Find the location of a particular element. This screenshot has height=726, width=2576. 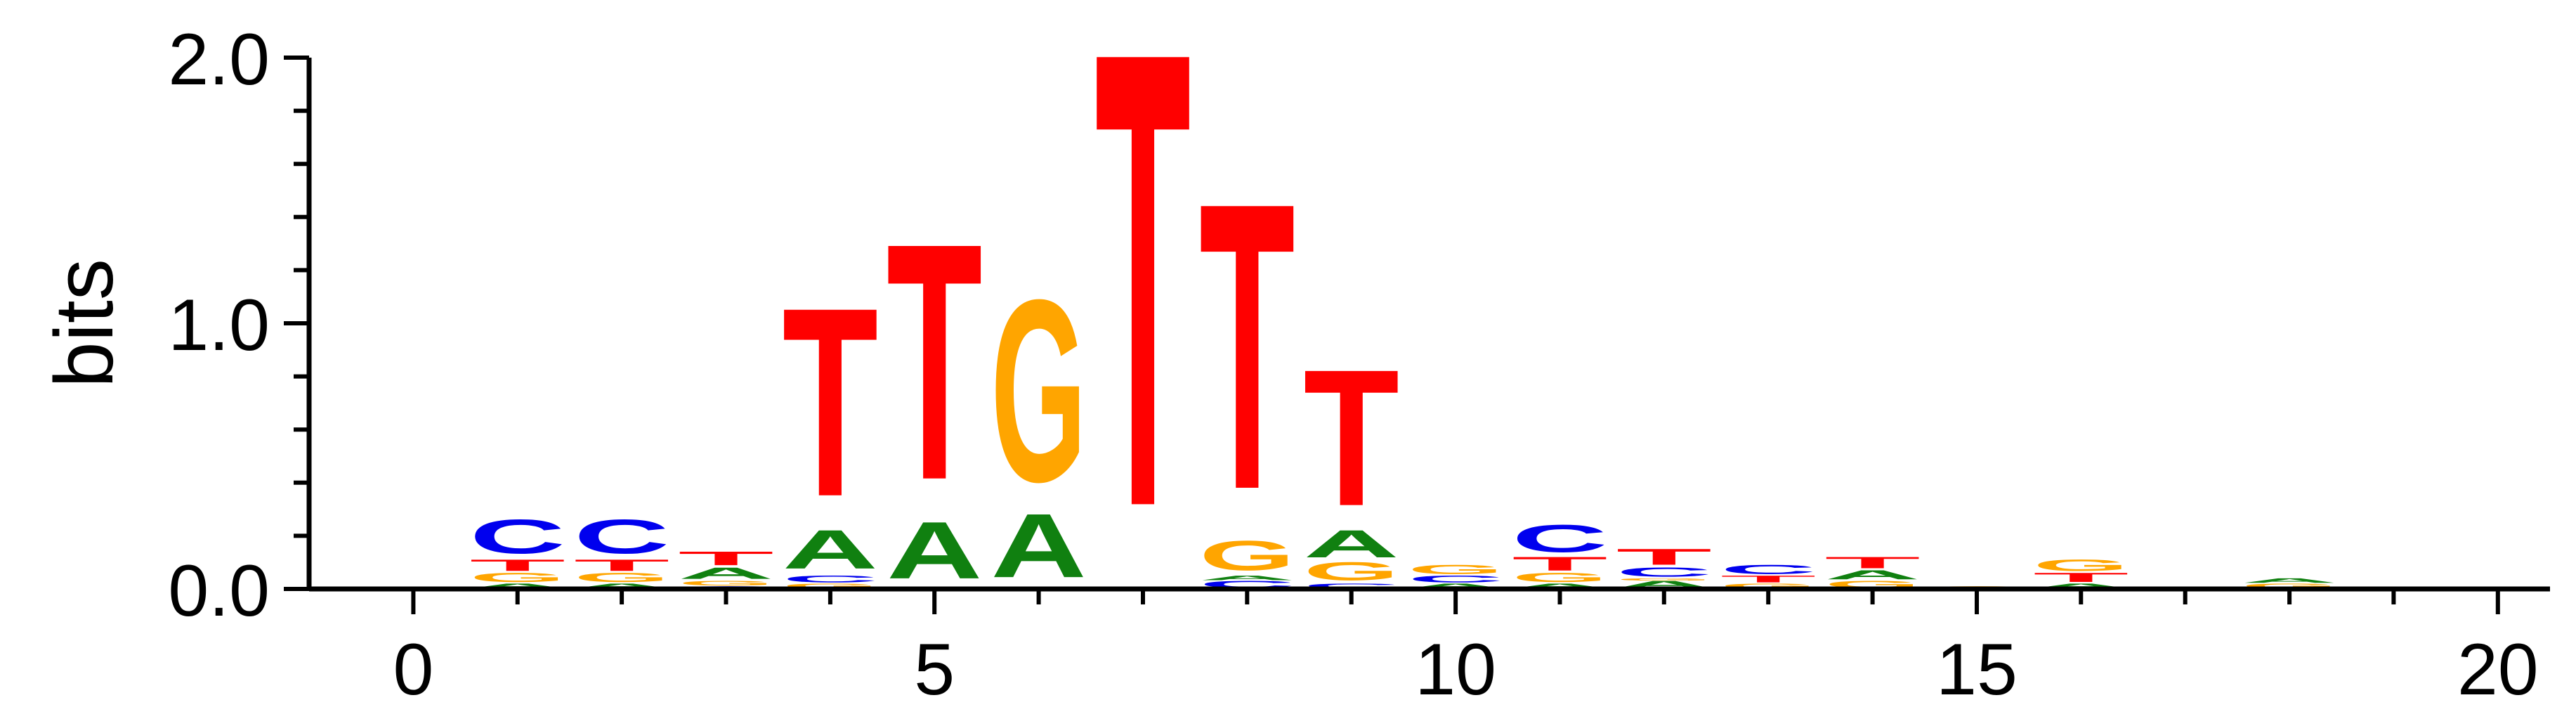

logo-column-6: AG is located at coordinates (1038, 421).